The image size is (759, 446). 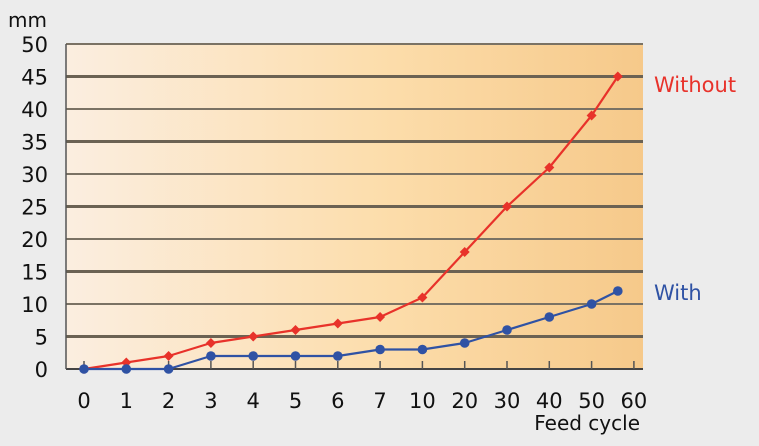 I want to click on x-tick-label-6: 6, so click(x=337, y=401).